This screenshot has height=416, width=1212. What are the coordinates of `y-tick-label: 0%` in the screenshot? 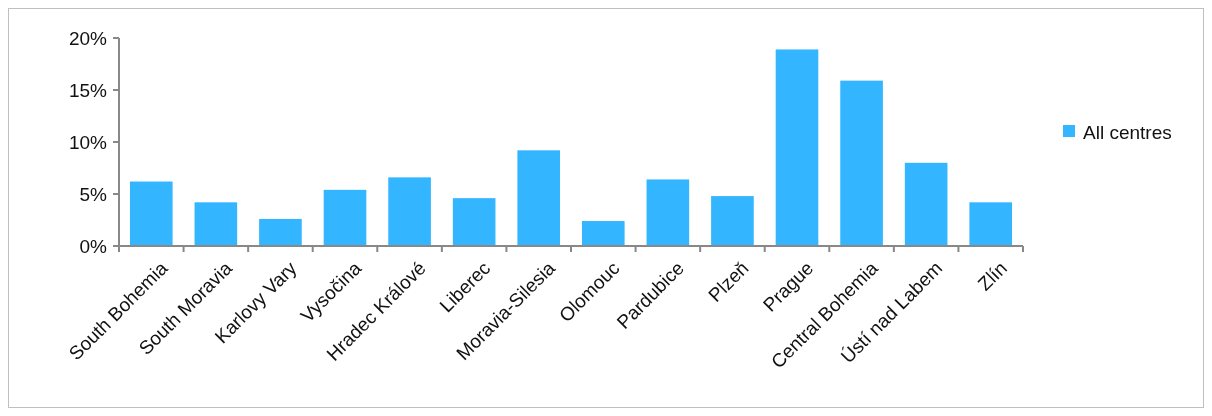 It's located at (93, 246).